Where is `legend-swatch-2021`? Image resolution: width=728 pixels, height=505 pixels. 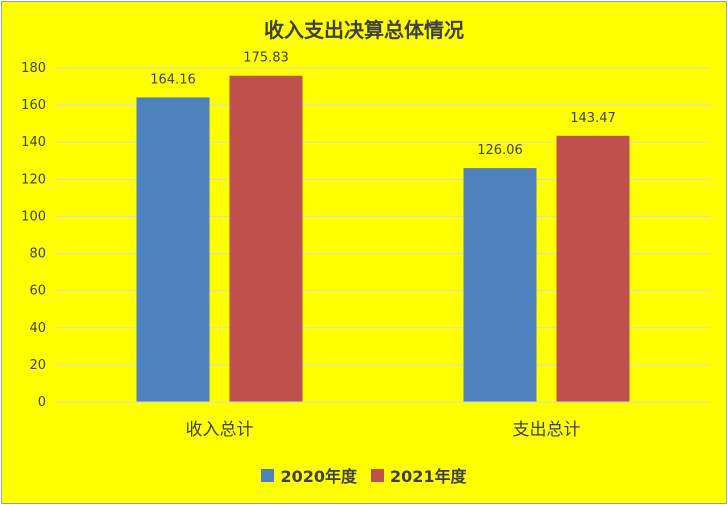 legend-swatch-2021 is located at coordinates (377, 475).